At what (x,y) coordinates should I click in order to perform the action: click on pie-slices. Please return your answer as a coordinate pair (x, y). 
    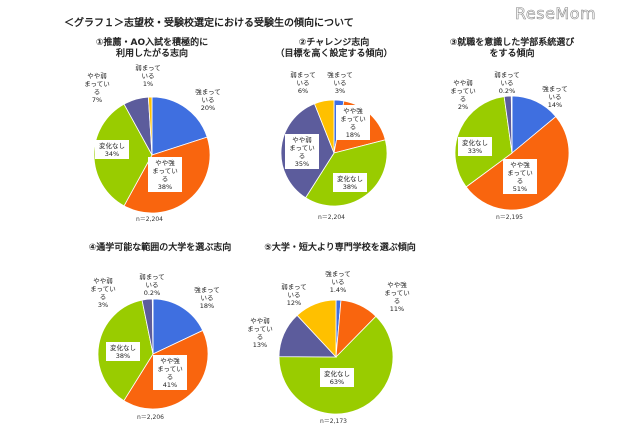
    Looking at the image, I should click on (336, 357).